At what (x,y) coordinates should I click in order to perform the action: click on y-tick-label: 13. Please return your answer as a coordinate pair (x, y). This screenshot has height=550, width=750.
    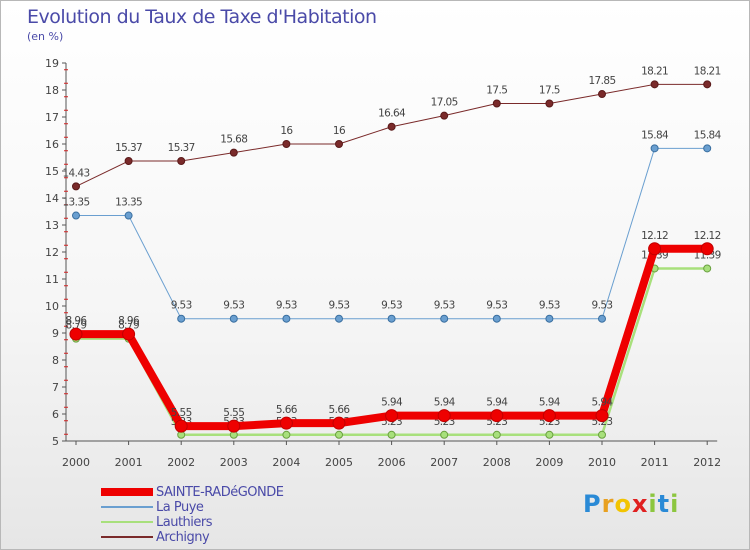
    Looking at the image, I should click on (52, 225).